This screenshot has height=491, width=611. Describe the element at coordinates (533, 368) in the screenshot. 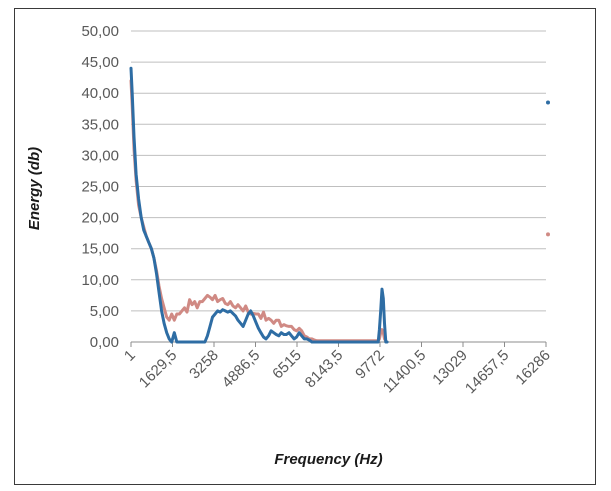

I see `x-tick-label: 16286` at that location.